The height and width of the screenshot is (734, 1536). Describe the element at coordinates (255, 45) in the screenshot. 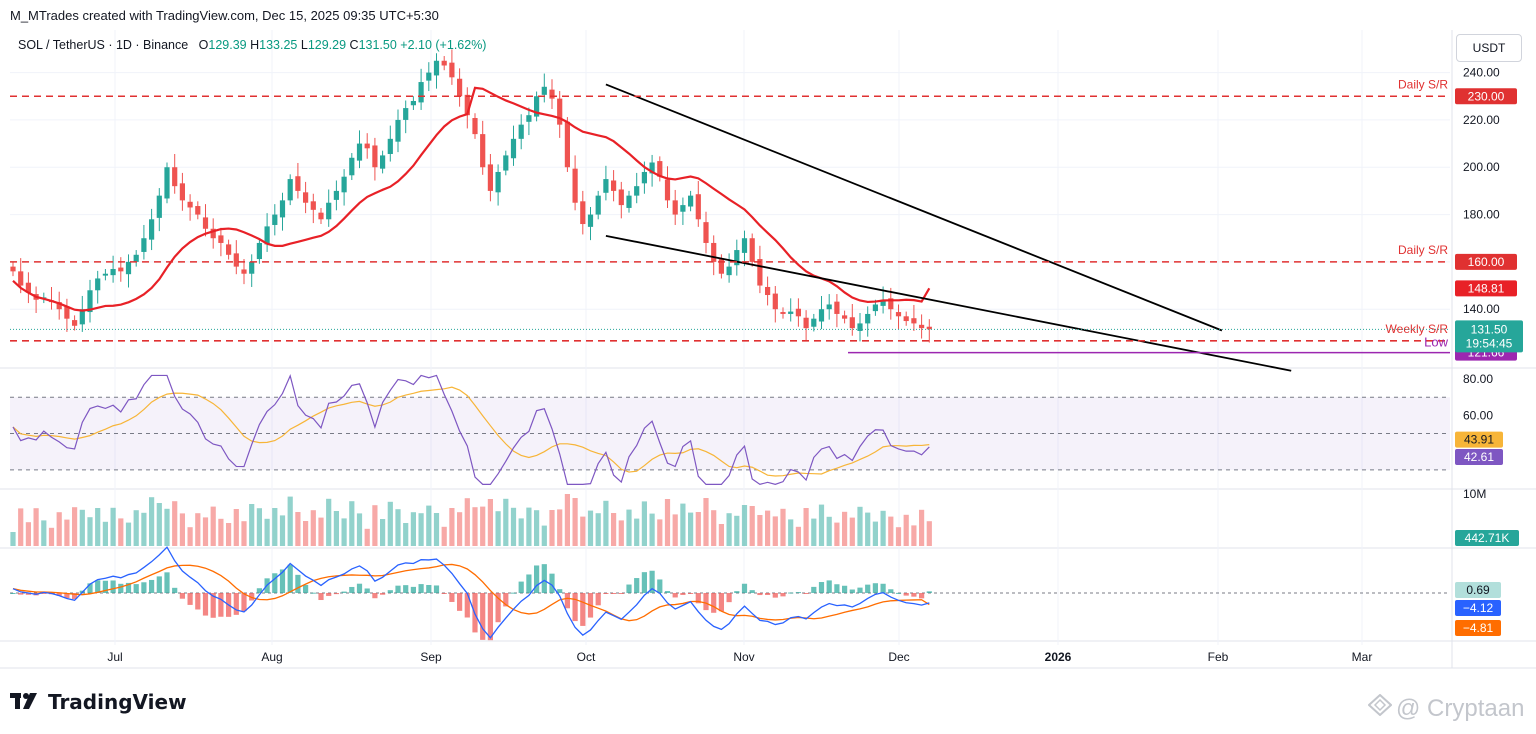

I see `high-label: H` at that location.